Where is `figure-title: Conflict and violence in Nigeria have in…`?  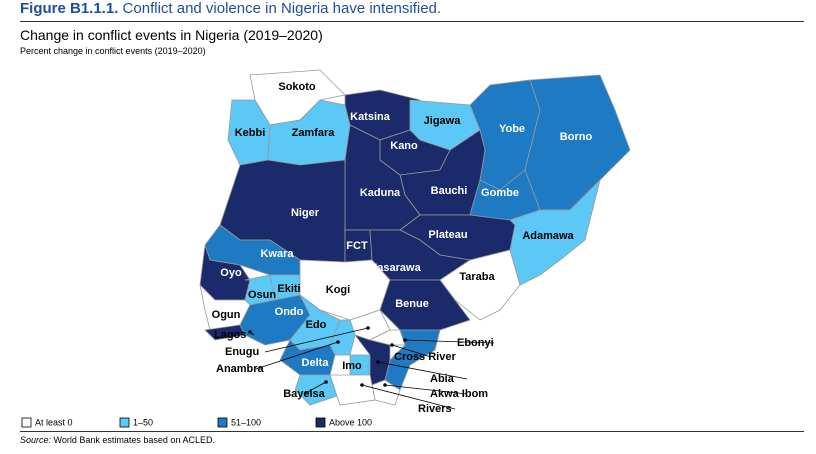 figure-title: Conflict and violence in Nigeria have in… is located at coordinates (282, 8).